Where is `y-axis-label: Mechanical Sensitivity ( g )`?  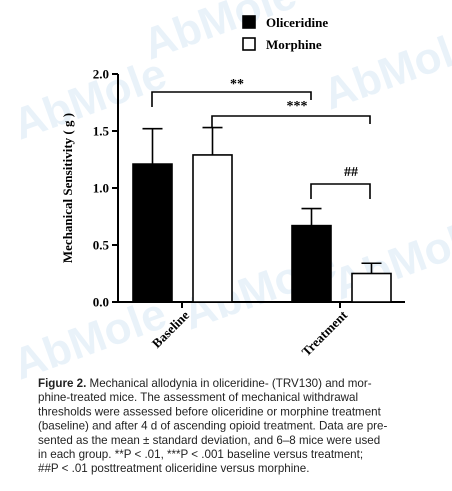 y-axis-label: Mechanical Sensitivity ( g ) is located at coordinates (67, 188).